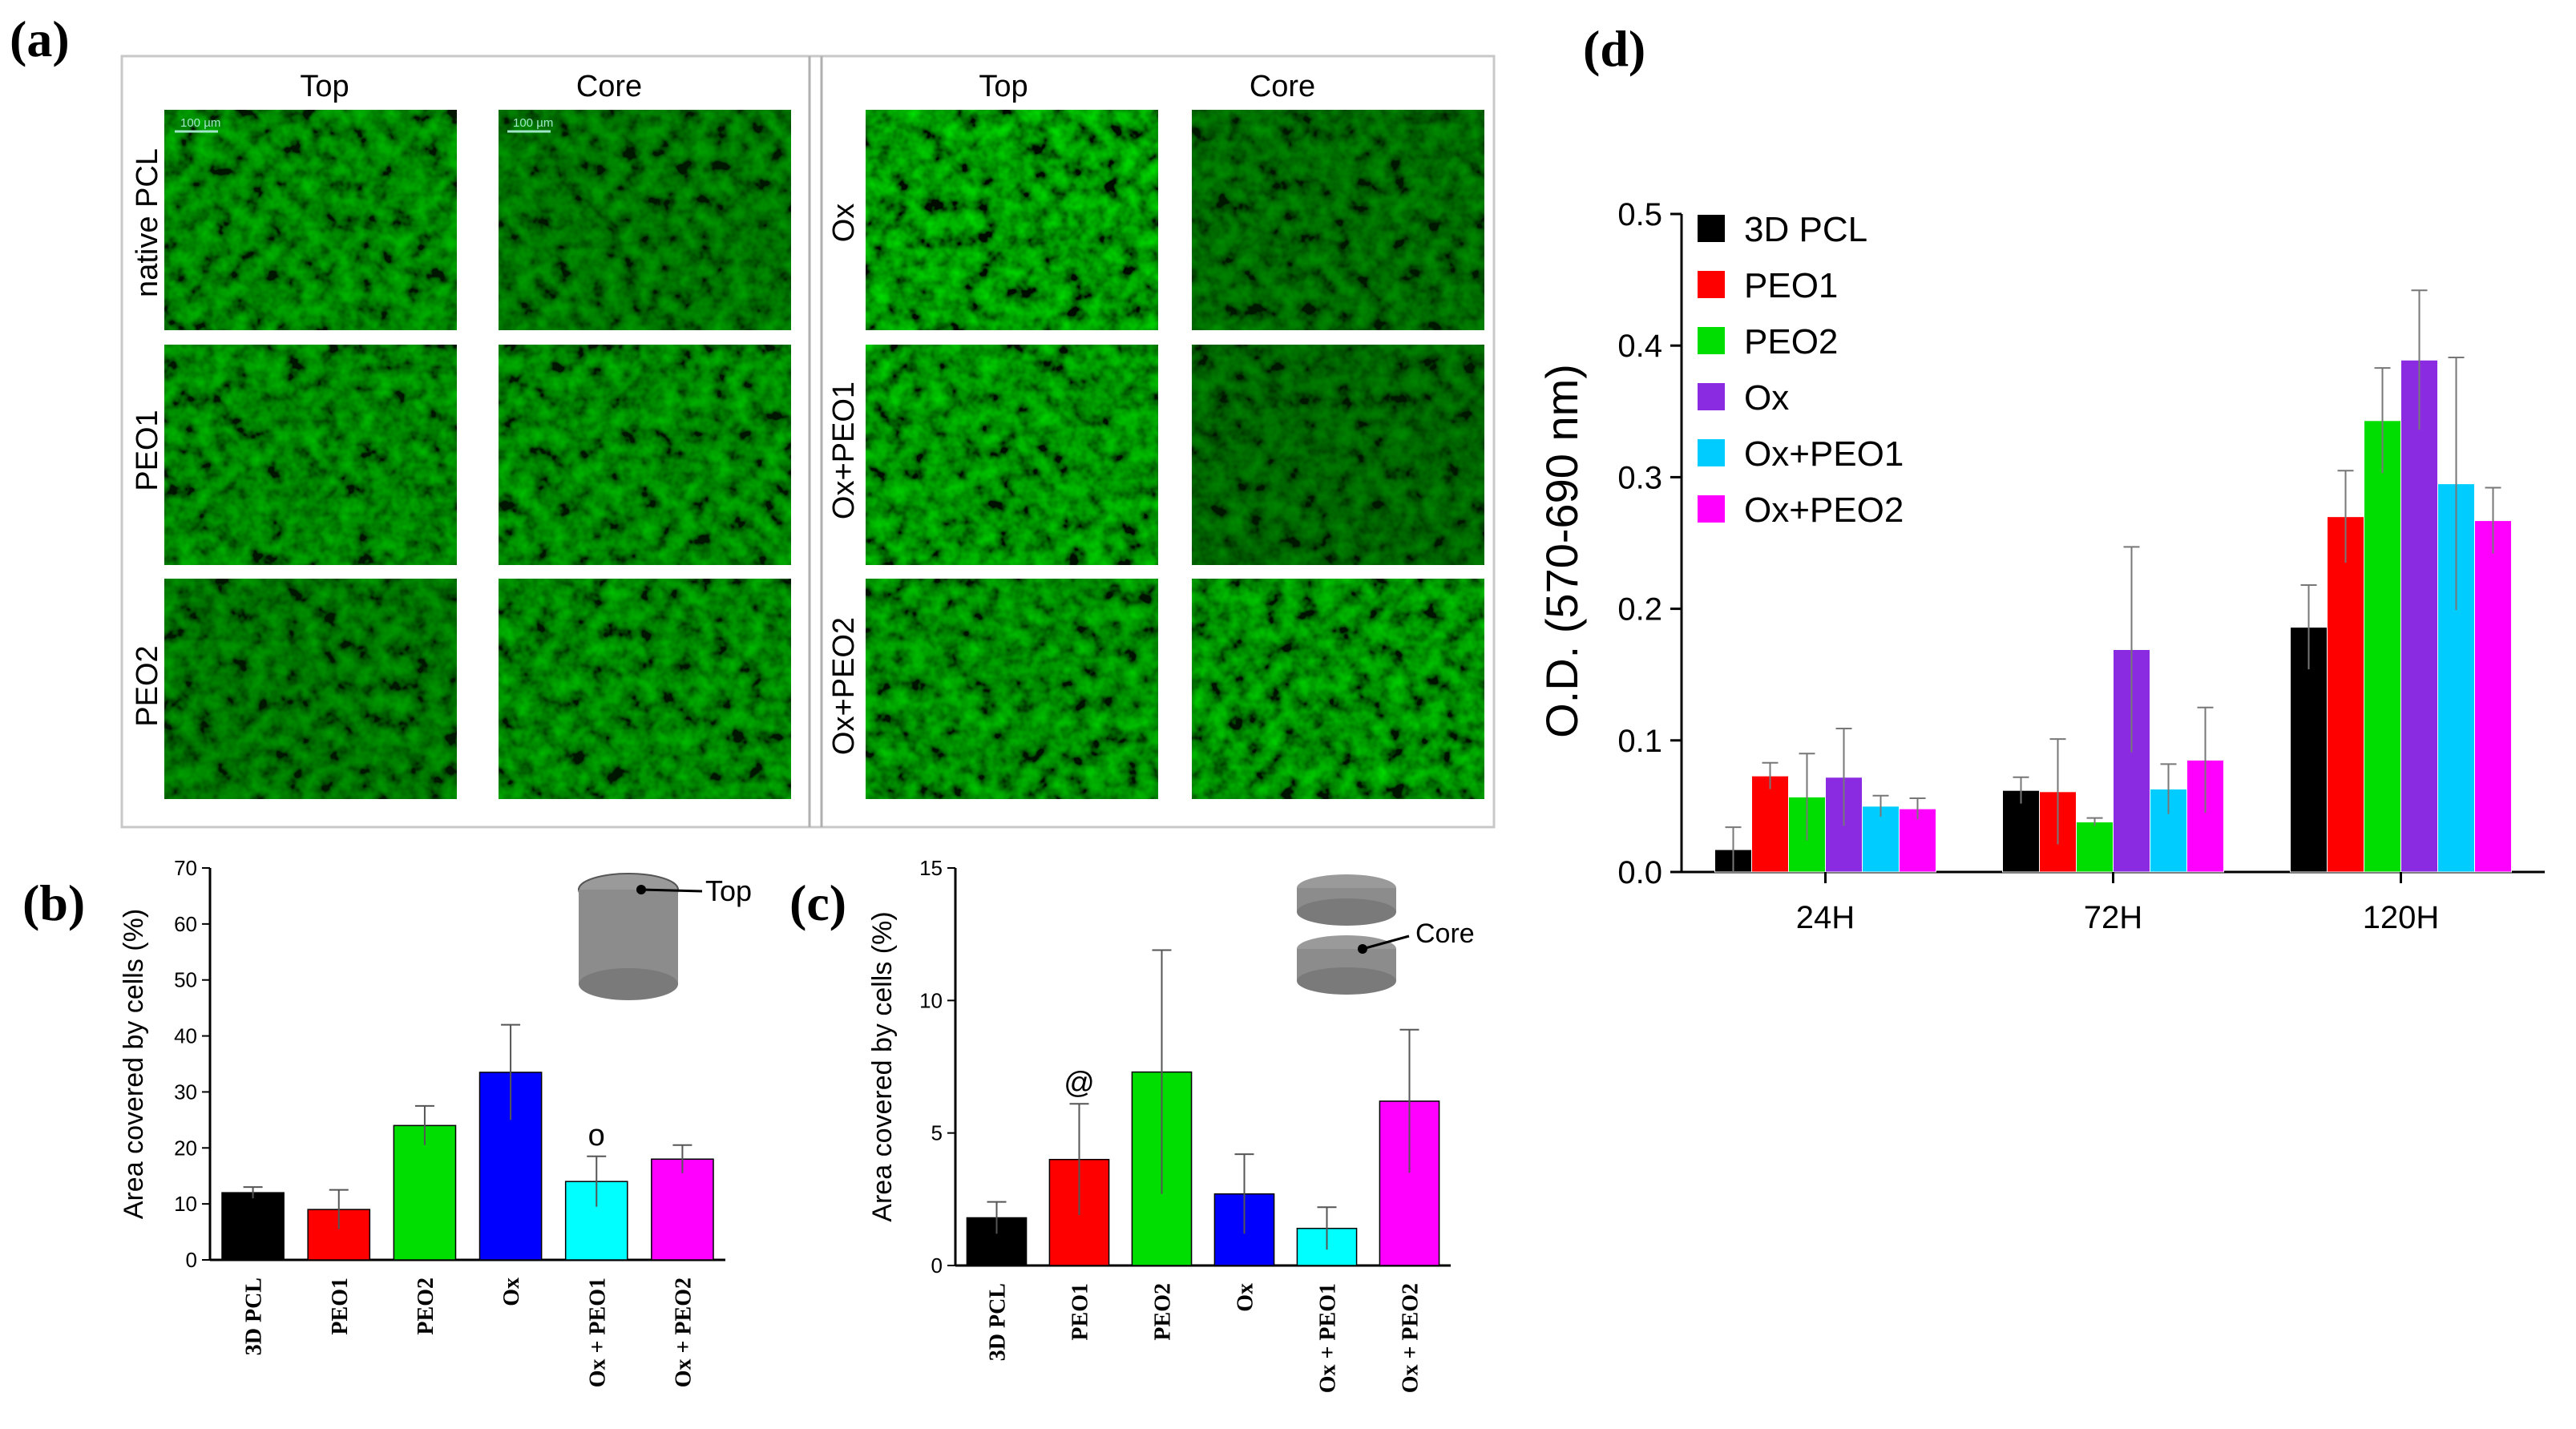  I want to click on y-tick-label: 40, so click(186, 1036).